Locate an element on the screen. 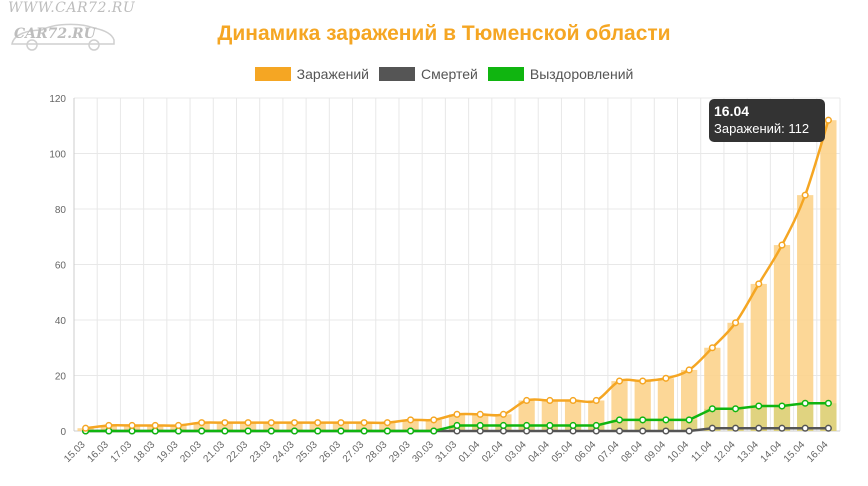  y-tick-label: 120 is located at coordinates (57, 99).